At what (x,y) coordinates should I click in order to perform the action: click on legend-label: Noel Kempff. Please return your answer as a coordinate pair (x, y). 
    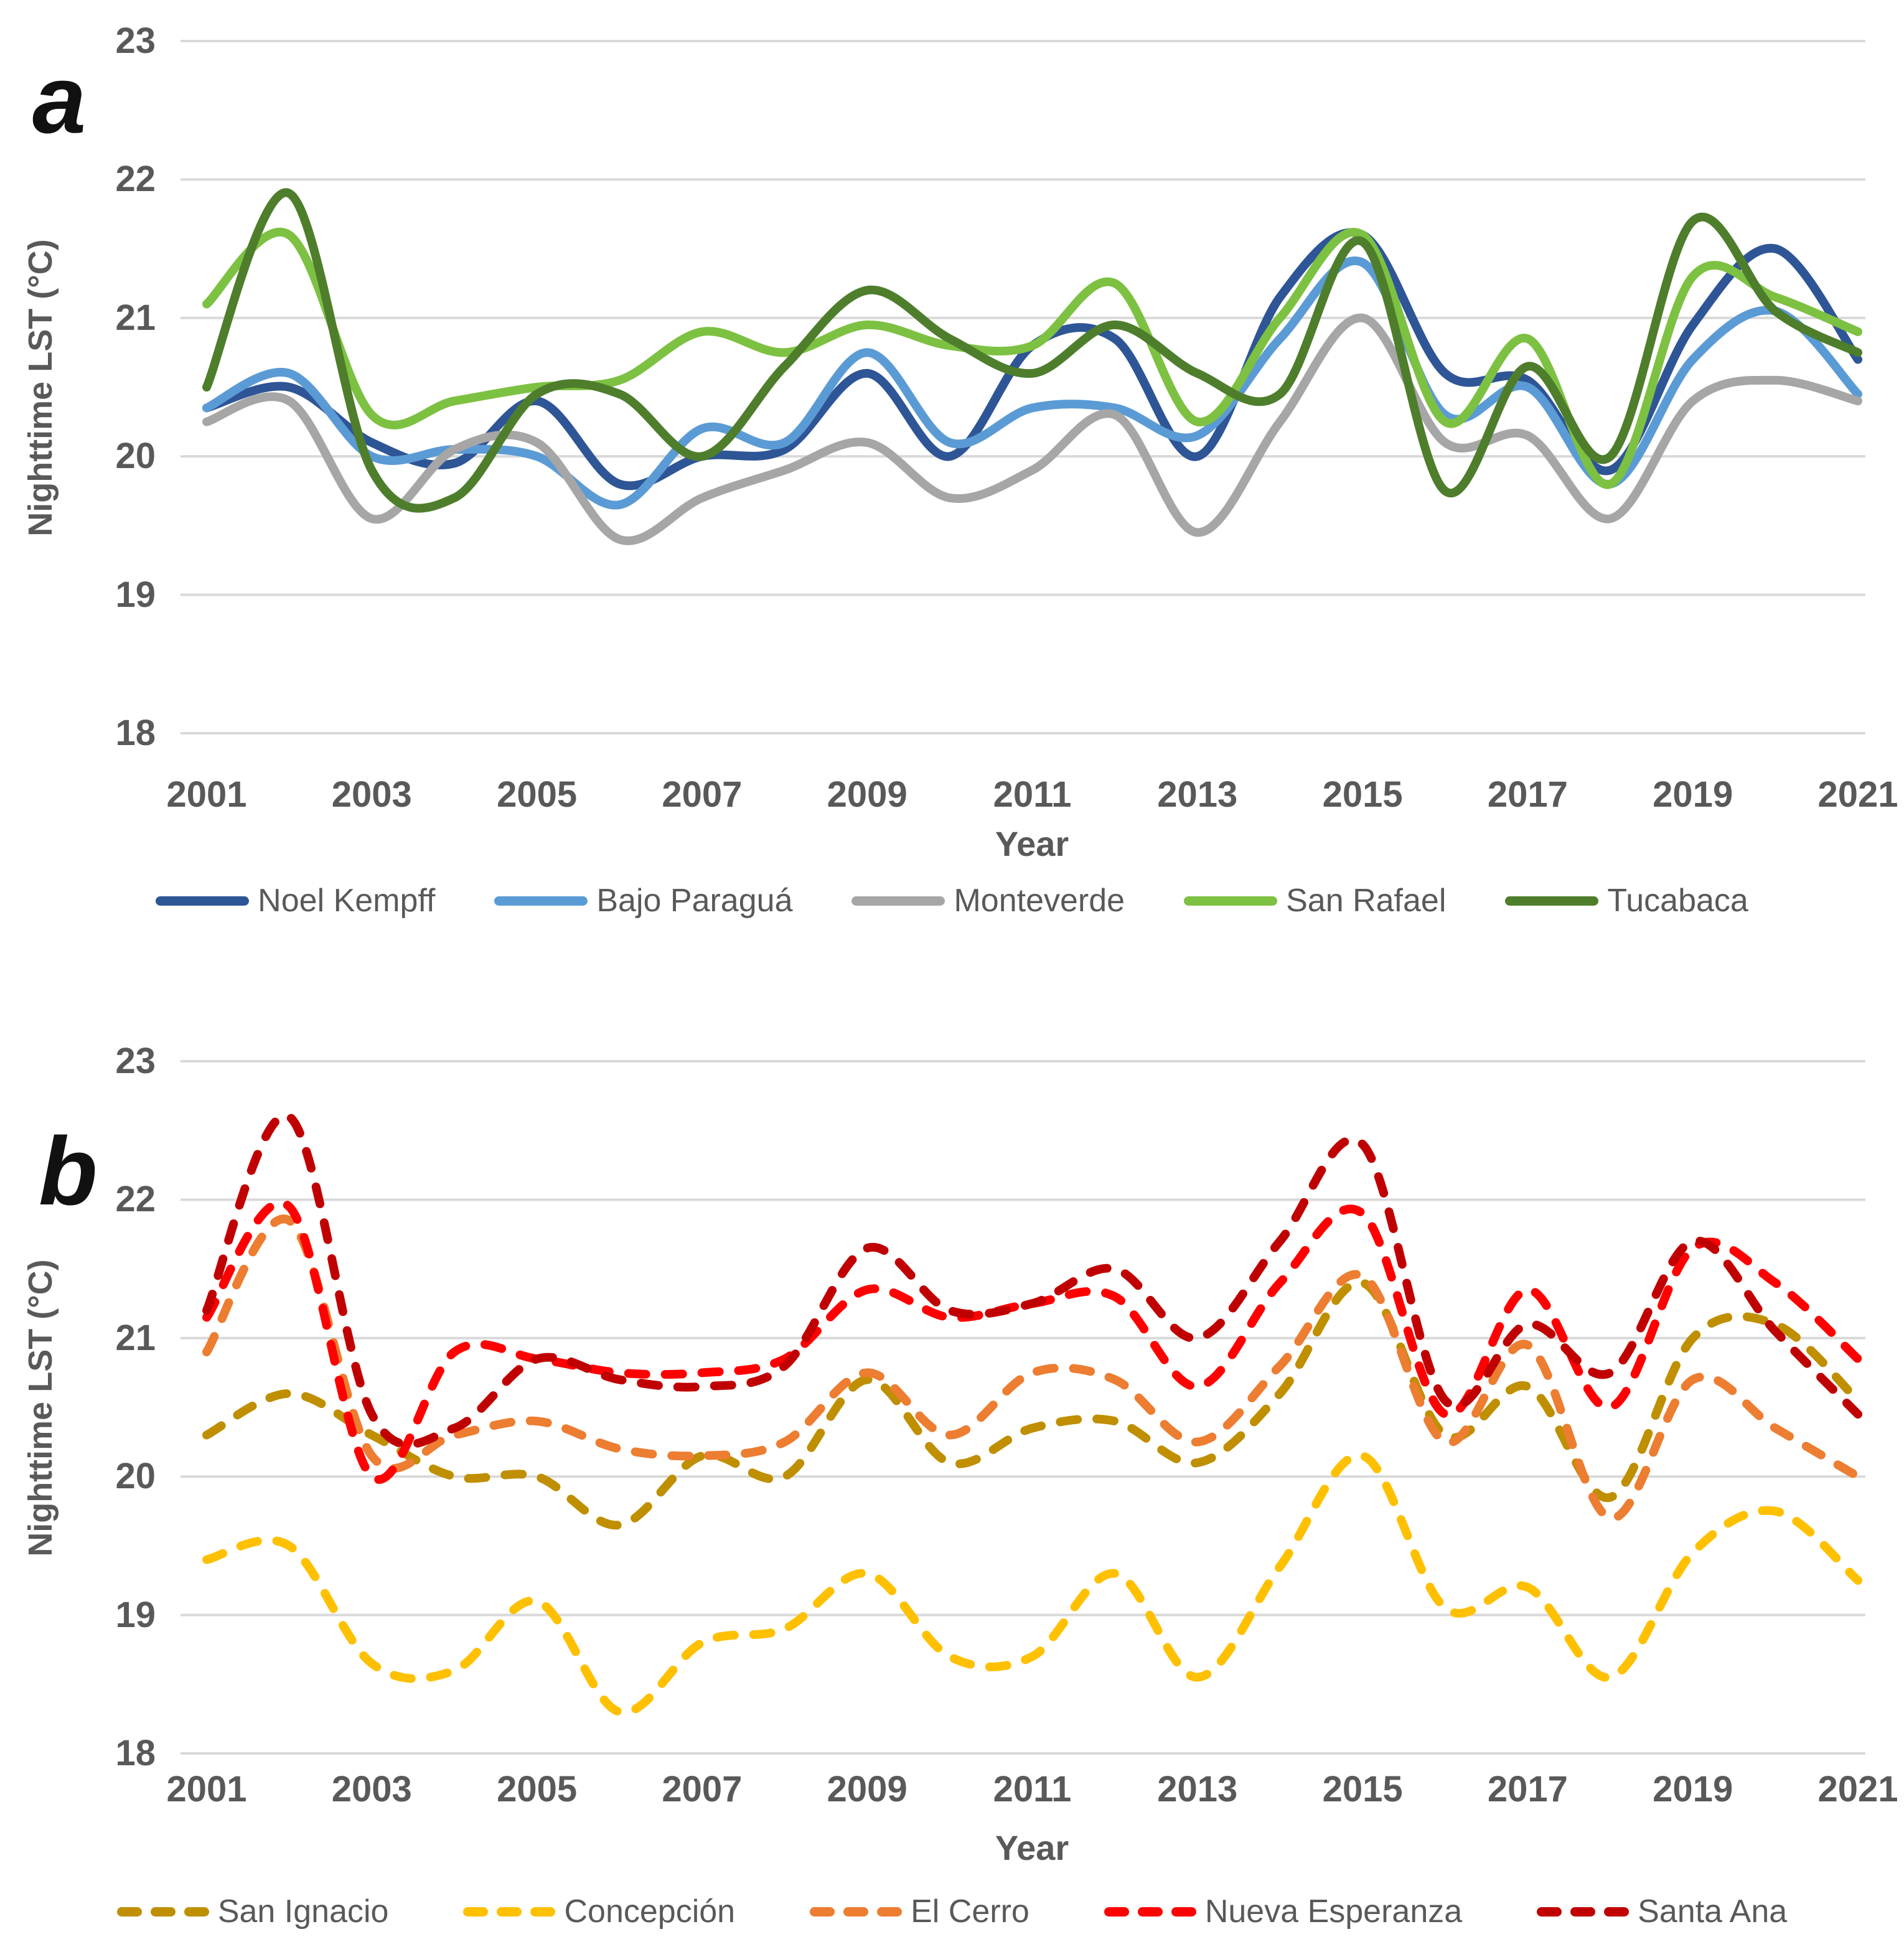
    Looking at the image, I should click on (347, 901).